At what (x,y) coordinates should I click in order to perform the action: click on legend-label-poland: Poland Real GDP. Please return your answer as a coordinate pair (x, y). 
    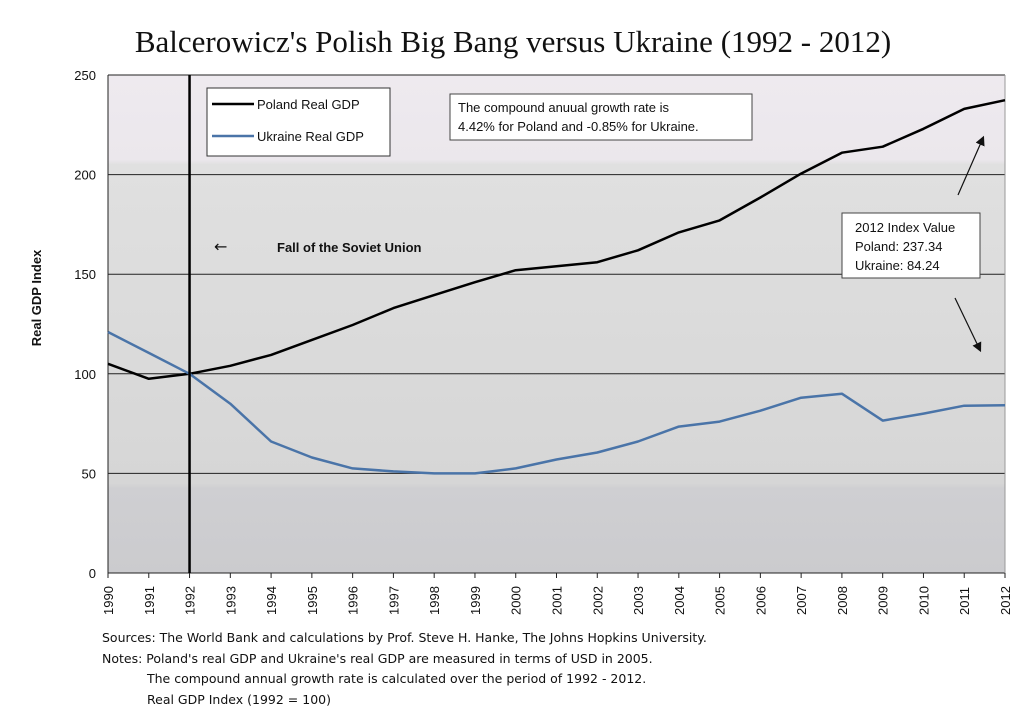
    Looking at the image, I should click on (308, 104).